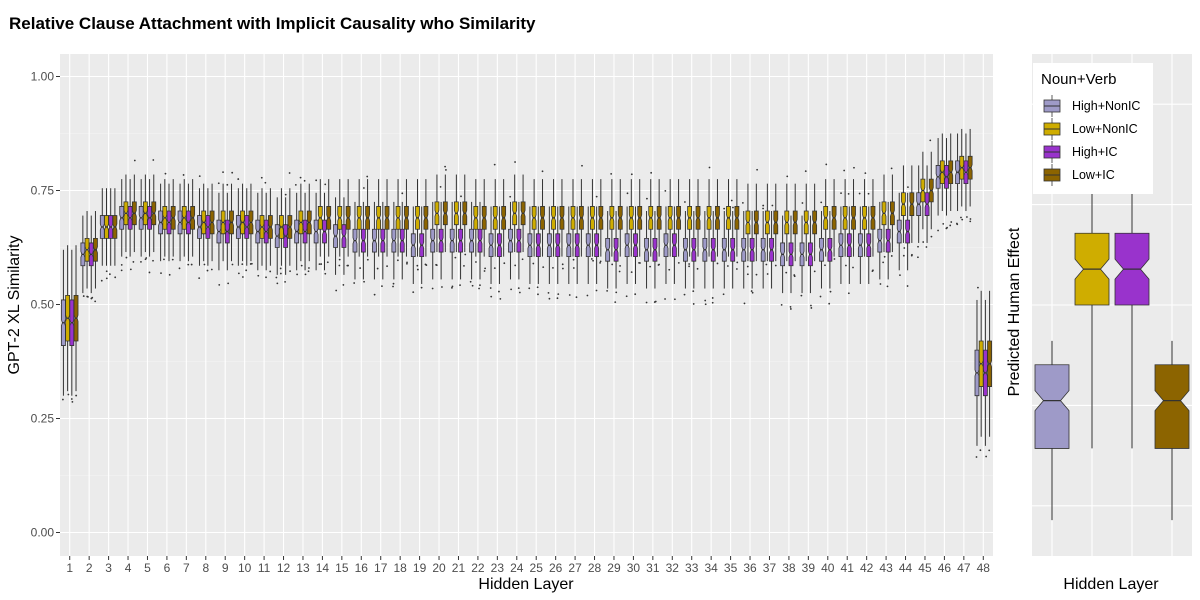  What do you see at coordinates (437, 213) in the screenshot?
I see `box-Low+NonIC-20` at bounding box center [437, 213].